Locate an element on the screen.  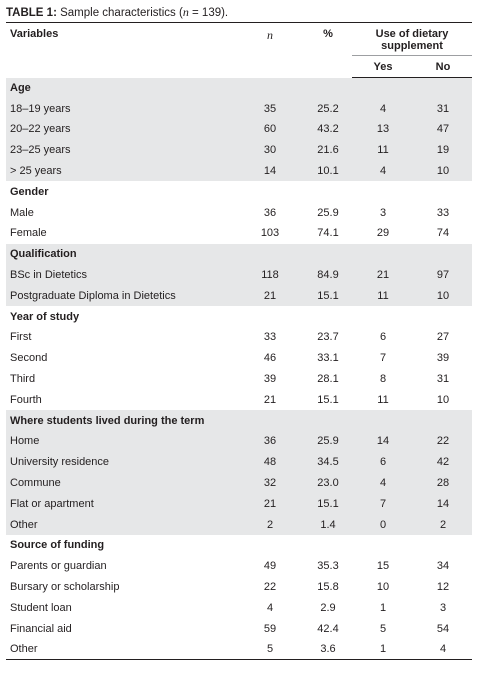
count-cell: 33 is located at coordinates (270, 337).